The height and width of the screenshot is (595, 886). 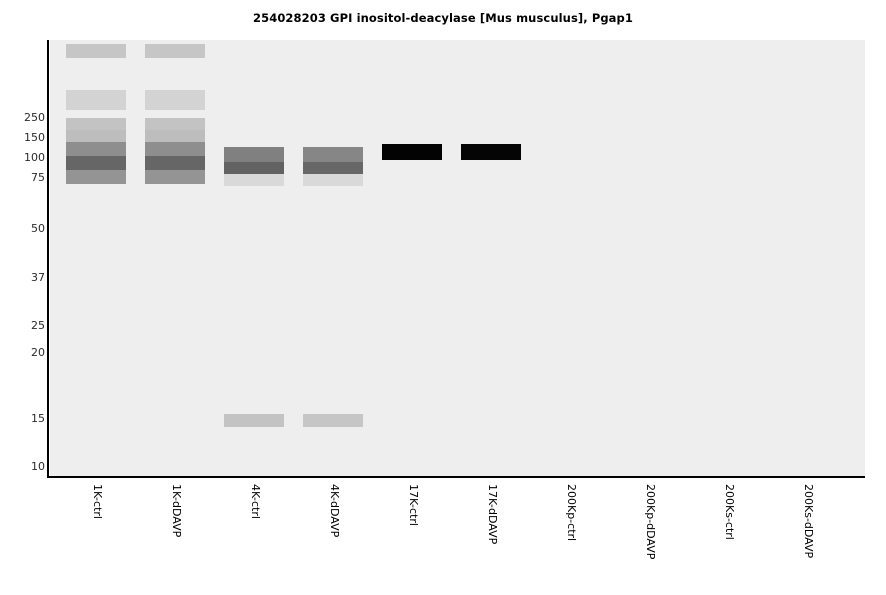 I want to click on x-axis-tick-label-4k-ctrl: 4K-ctrl, so click(x=255, y=501).